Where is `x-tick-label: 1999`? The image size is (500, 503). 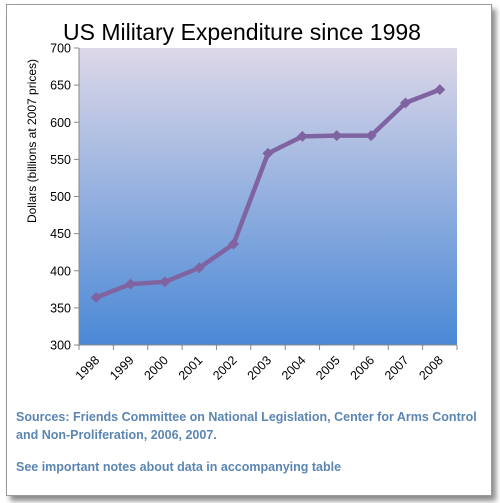
x-tick-label: 1999 is located at coordinates (122, 368).